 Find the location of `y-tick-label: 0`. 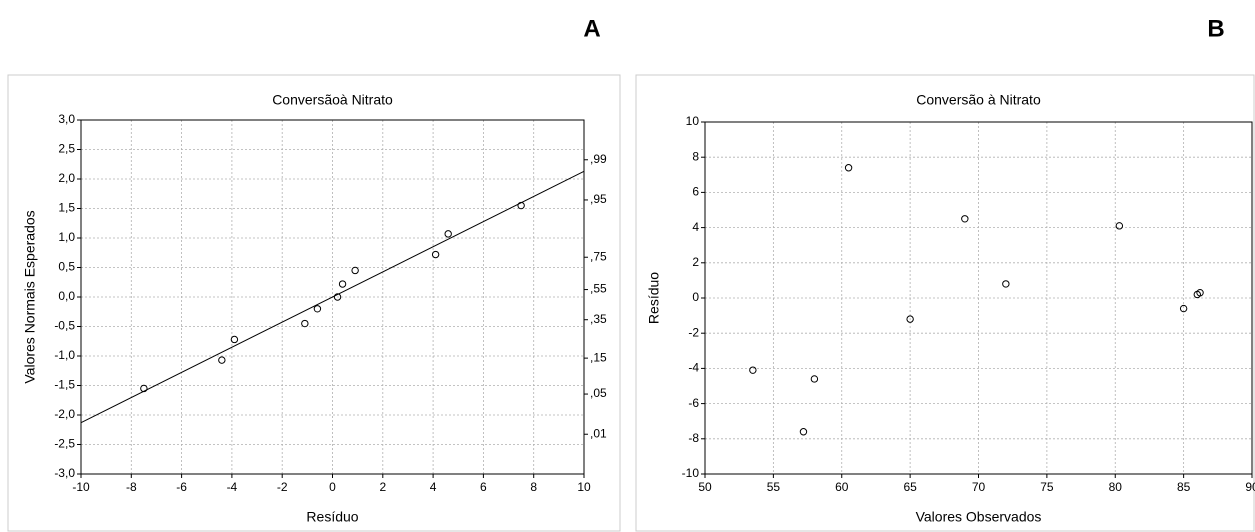

y-tick-label: 0 is located at coordinates (695, 297).